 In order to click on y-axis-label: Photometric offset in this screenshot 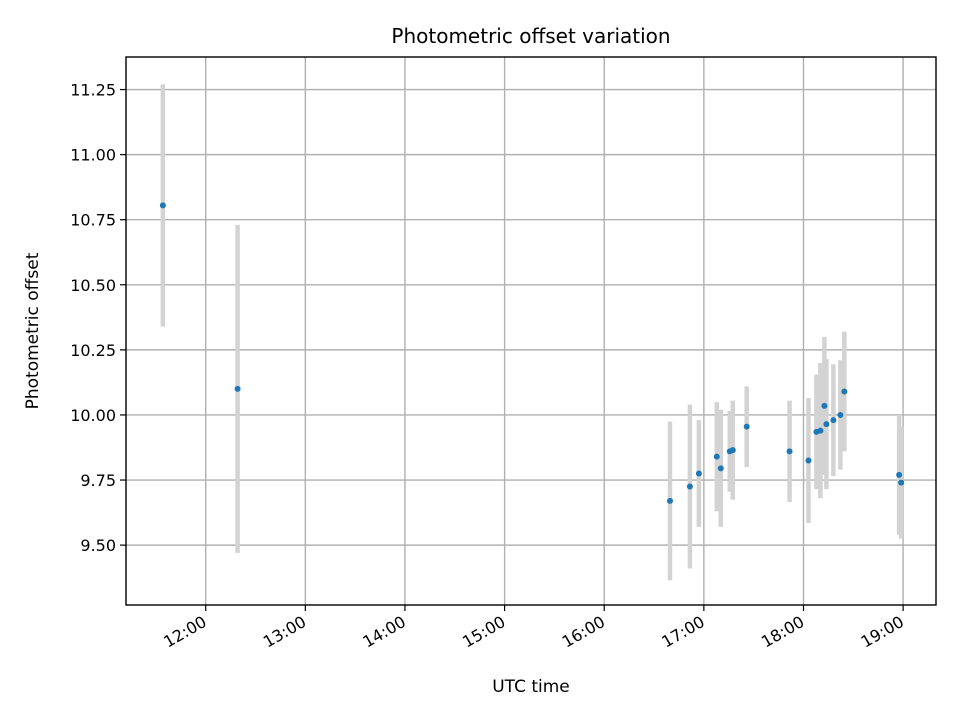, I will do `click(33, 330)`.